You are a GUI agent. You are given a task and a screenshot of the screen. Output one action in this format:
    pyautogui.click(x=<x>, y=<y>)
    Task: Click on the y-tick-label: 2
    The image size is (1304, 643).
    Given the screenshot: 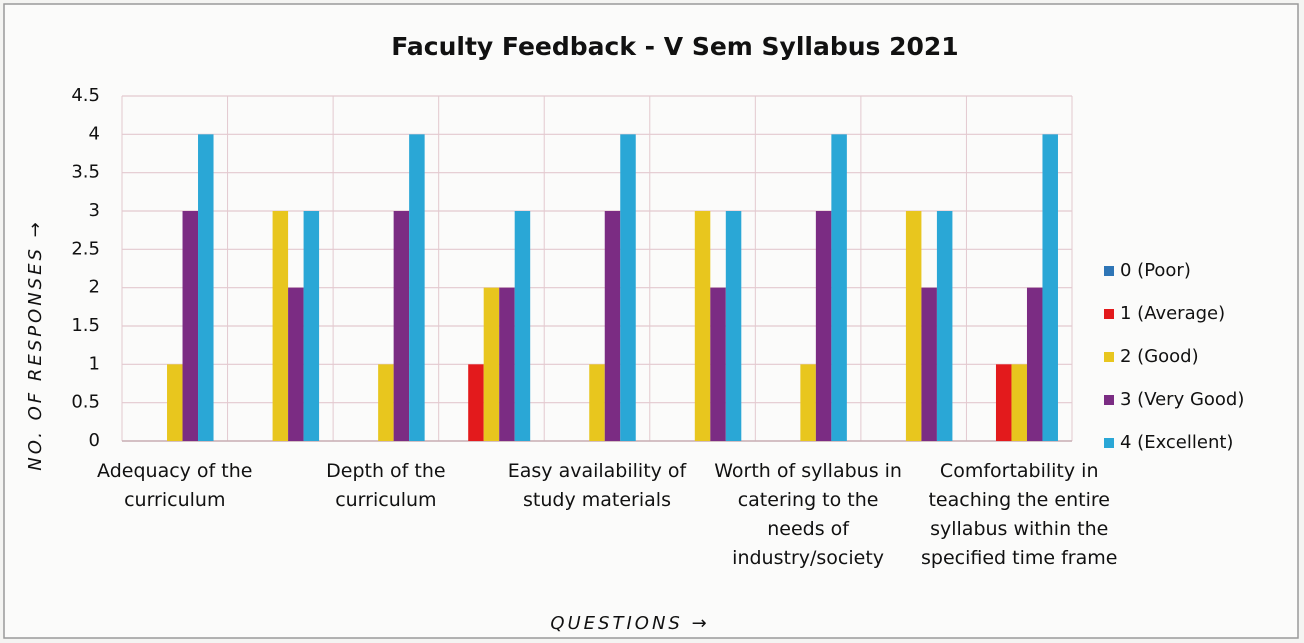 What is the action you would take?
    pyautogui.click(x=94, y=287)
    